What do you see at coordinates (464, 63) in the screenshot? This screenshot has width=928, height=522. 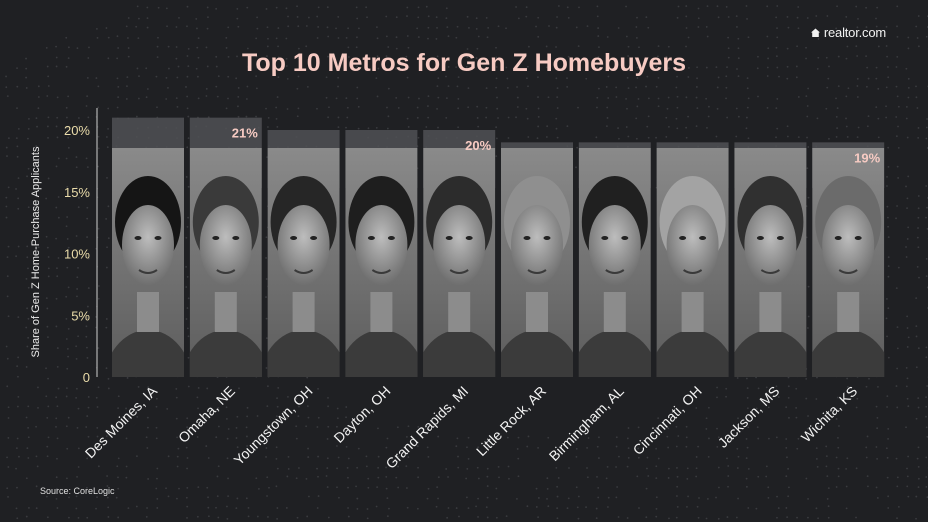 I see `chart-title: Top 10 Metros for Gen Z Homebuyers` at bounding box center [464, 63].